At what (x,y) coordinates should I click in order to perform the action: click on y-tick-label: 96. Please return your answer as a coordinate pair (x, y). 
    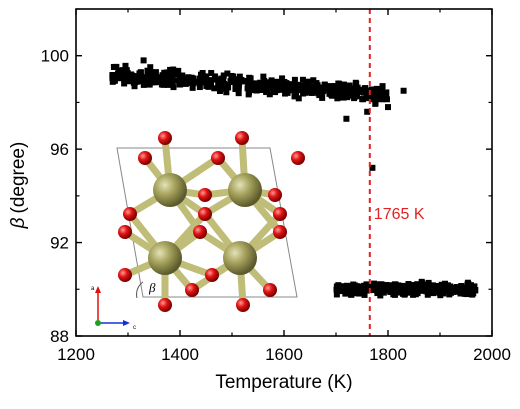
    Looking at the image, I should click on (59, 149).